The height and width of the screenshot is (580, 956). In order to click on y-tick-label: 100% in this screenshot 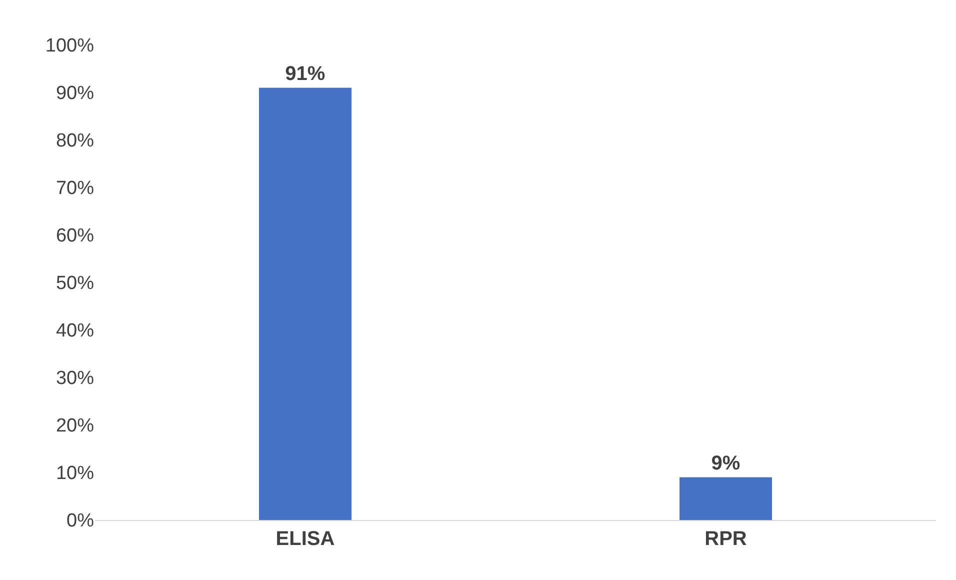, I will do `click(69, 46)`.